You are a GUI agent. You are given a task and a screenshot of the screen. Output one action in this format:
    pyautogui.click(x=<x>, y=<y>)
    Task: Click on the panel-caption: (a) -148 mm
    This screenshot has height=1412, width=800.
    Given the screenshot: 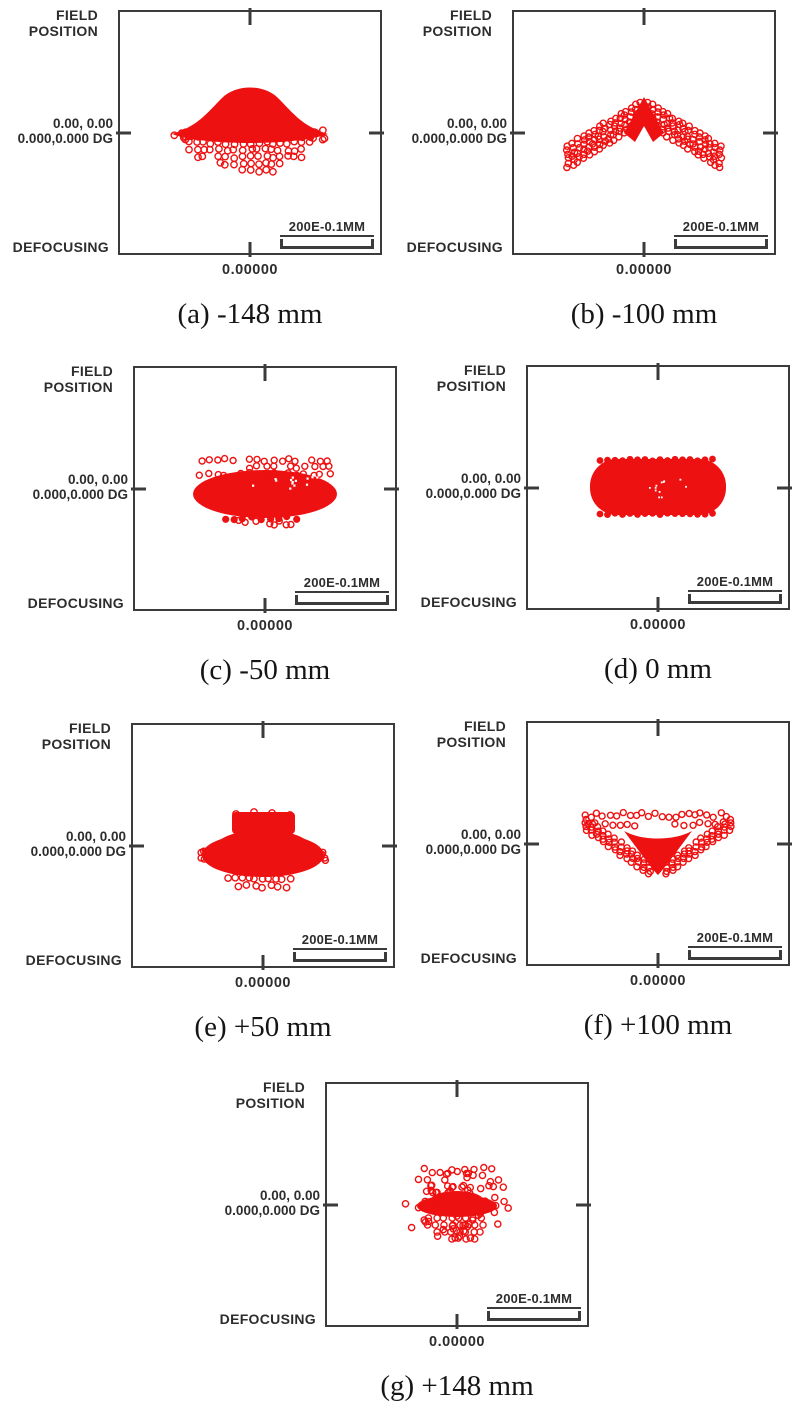 What is the action you would take?
    pyautogui.click(x=250, y=314)
    